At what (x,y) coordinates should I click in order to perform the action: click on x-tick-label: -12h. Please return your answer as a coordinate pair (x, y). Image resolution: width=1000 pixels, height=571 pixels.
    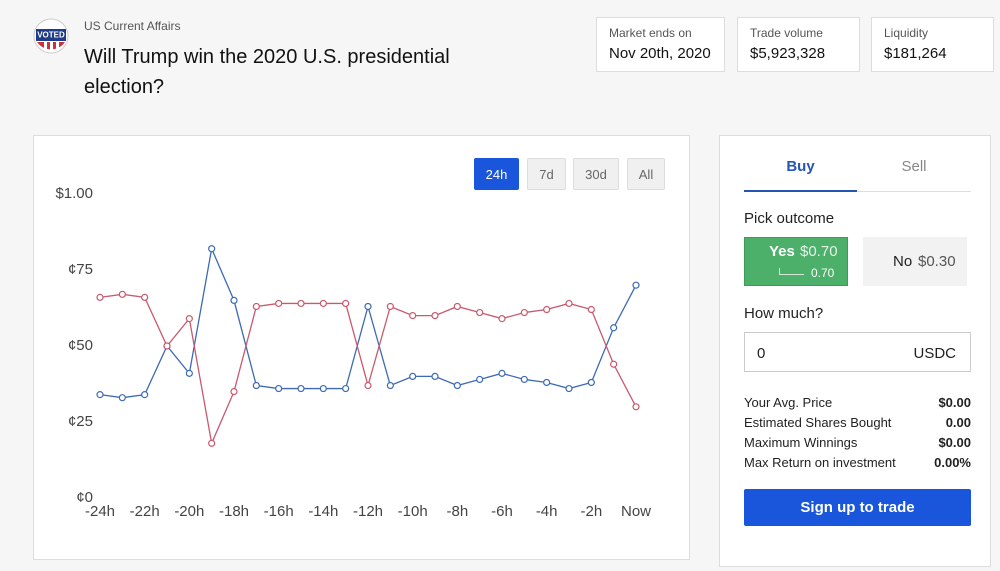
    Looking at the image, I should click on (368, 511).